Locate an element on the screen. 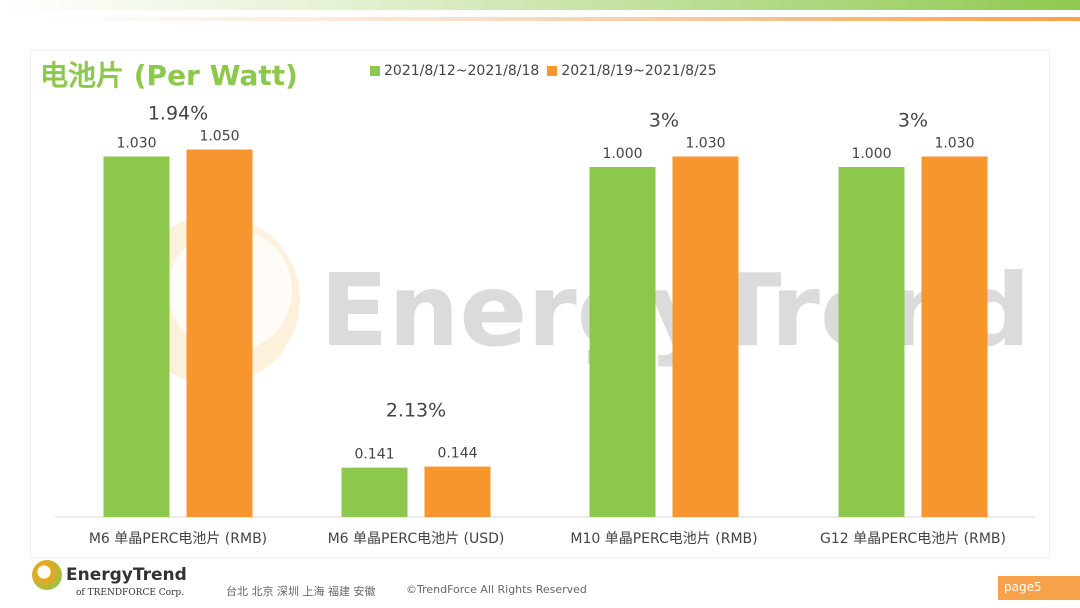 The height and width of the screenshot is (608, 1080). footer-cities: 台北 北京 深圳 上海 福建 安徽 is located at coordinates (301, 591).